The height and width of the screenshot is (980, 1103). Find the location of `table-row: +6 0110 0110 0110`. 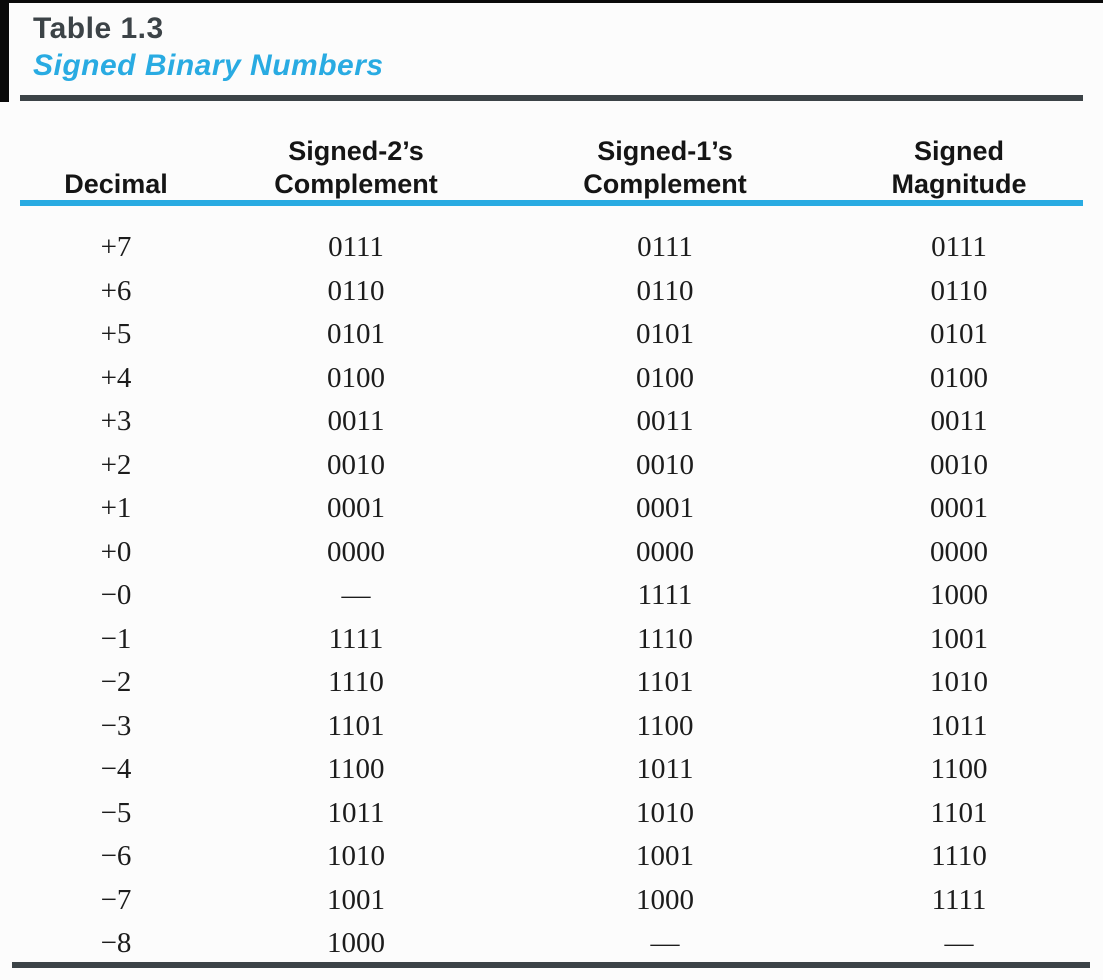

table-row: +6 0110 0110 0110 is located at coordinates (549, 292).